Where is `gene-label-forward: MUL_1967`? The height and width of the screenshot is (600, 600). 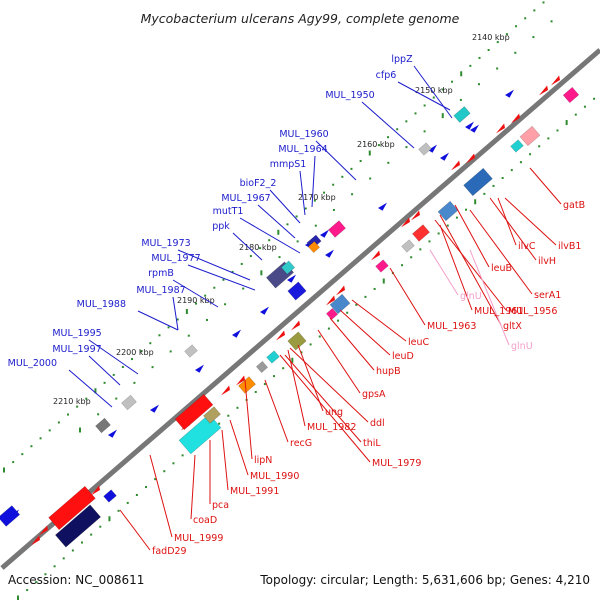 gene-label-forward: MUL_1967 is located at coordinates (245, 198).